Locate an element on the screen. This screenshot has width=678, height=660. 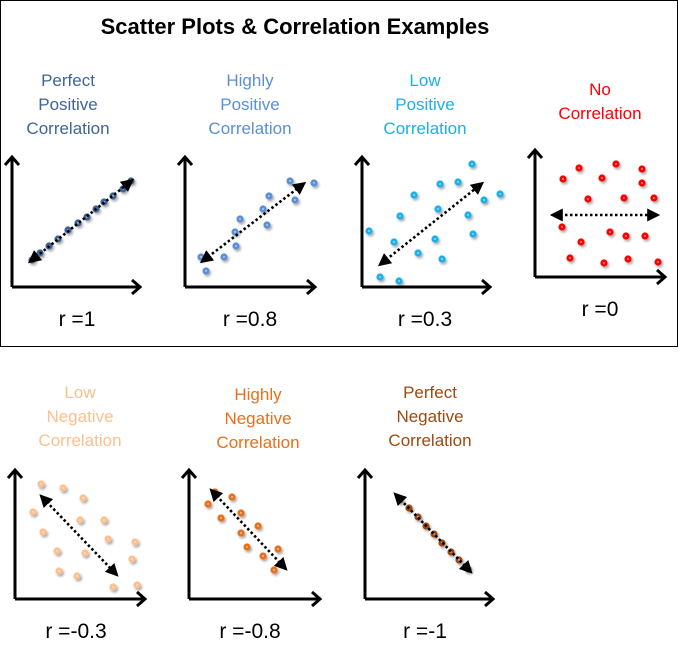
panel-perfect-positive is located at coordinates (73, 225).